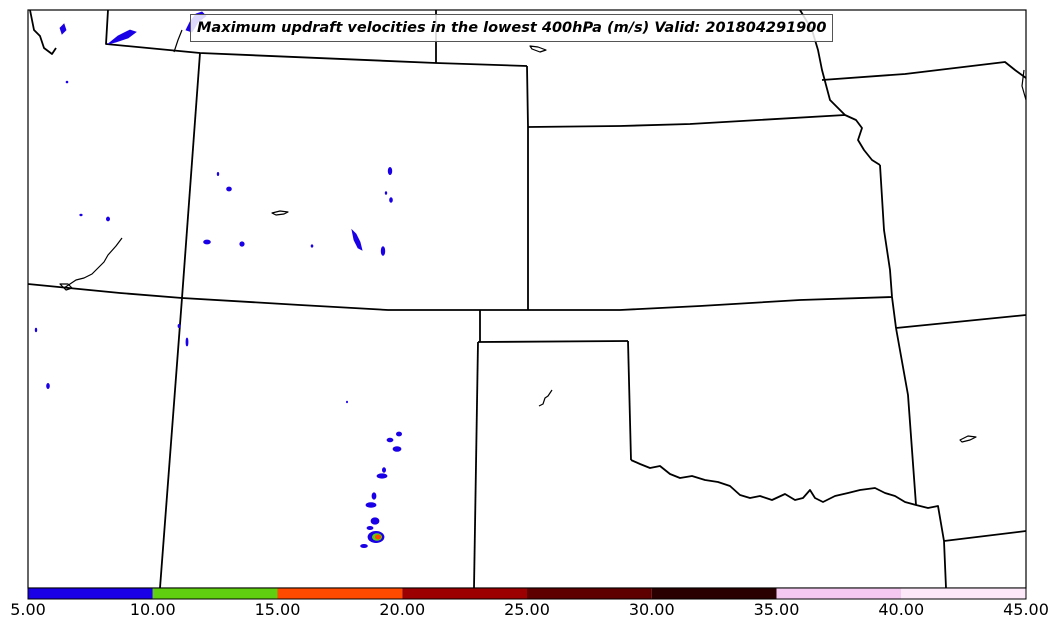 The width and height of the screenshot is (1060, 633). Describe the element at coordinates (553, 341) in the screenshot. I see `boundary-tx-panhandle-top` at that location.